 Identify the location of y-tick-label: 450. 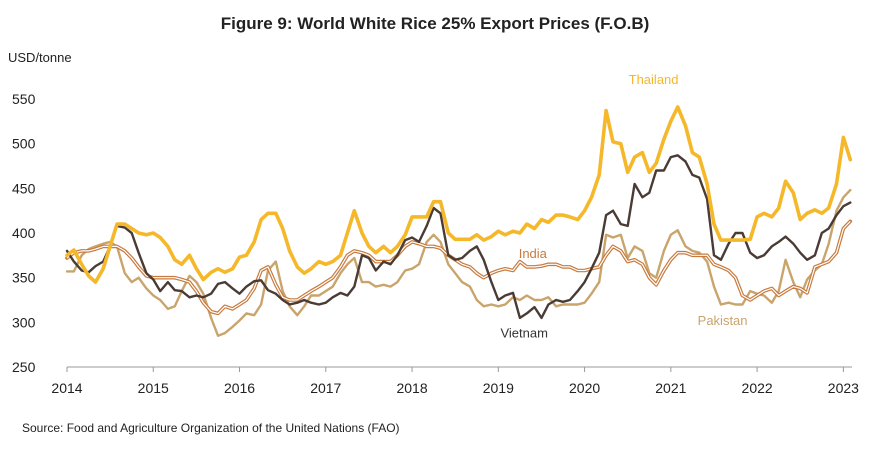
(24, 188).